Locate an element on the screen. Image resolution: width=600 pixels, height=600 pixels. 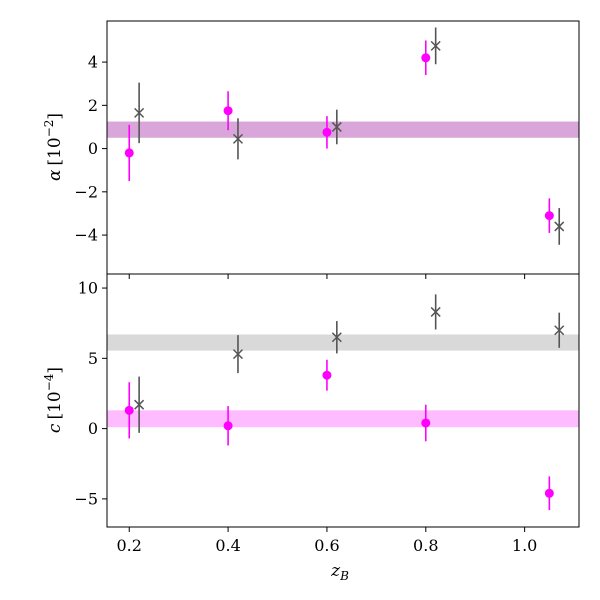
xlabel: zB is located at coordinates (339, 572).